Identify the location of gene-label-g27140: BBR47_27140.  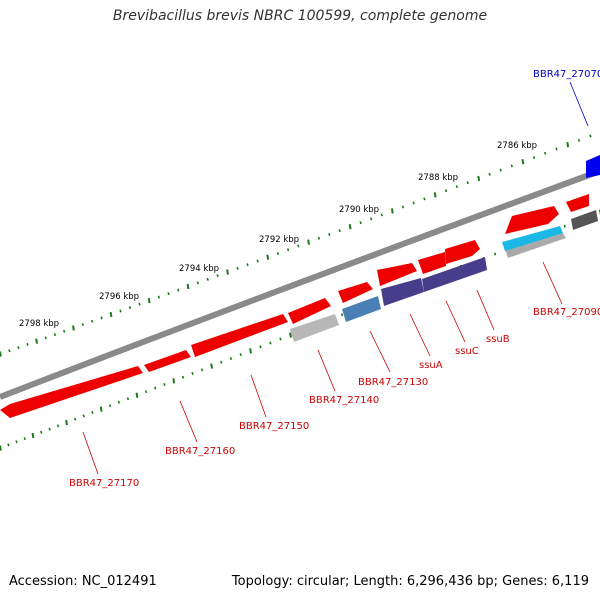
(344, 400).